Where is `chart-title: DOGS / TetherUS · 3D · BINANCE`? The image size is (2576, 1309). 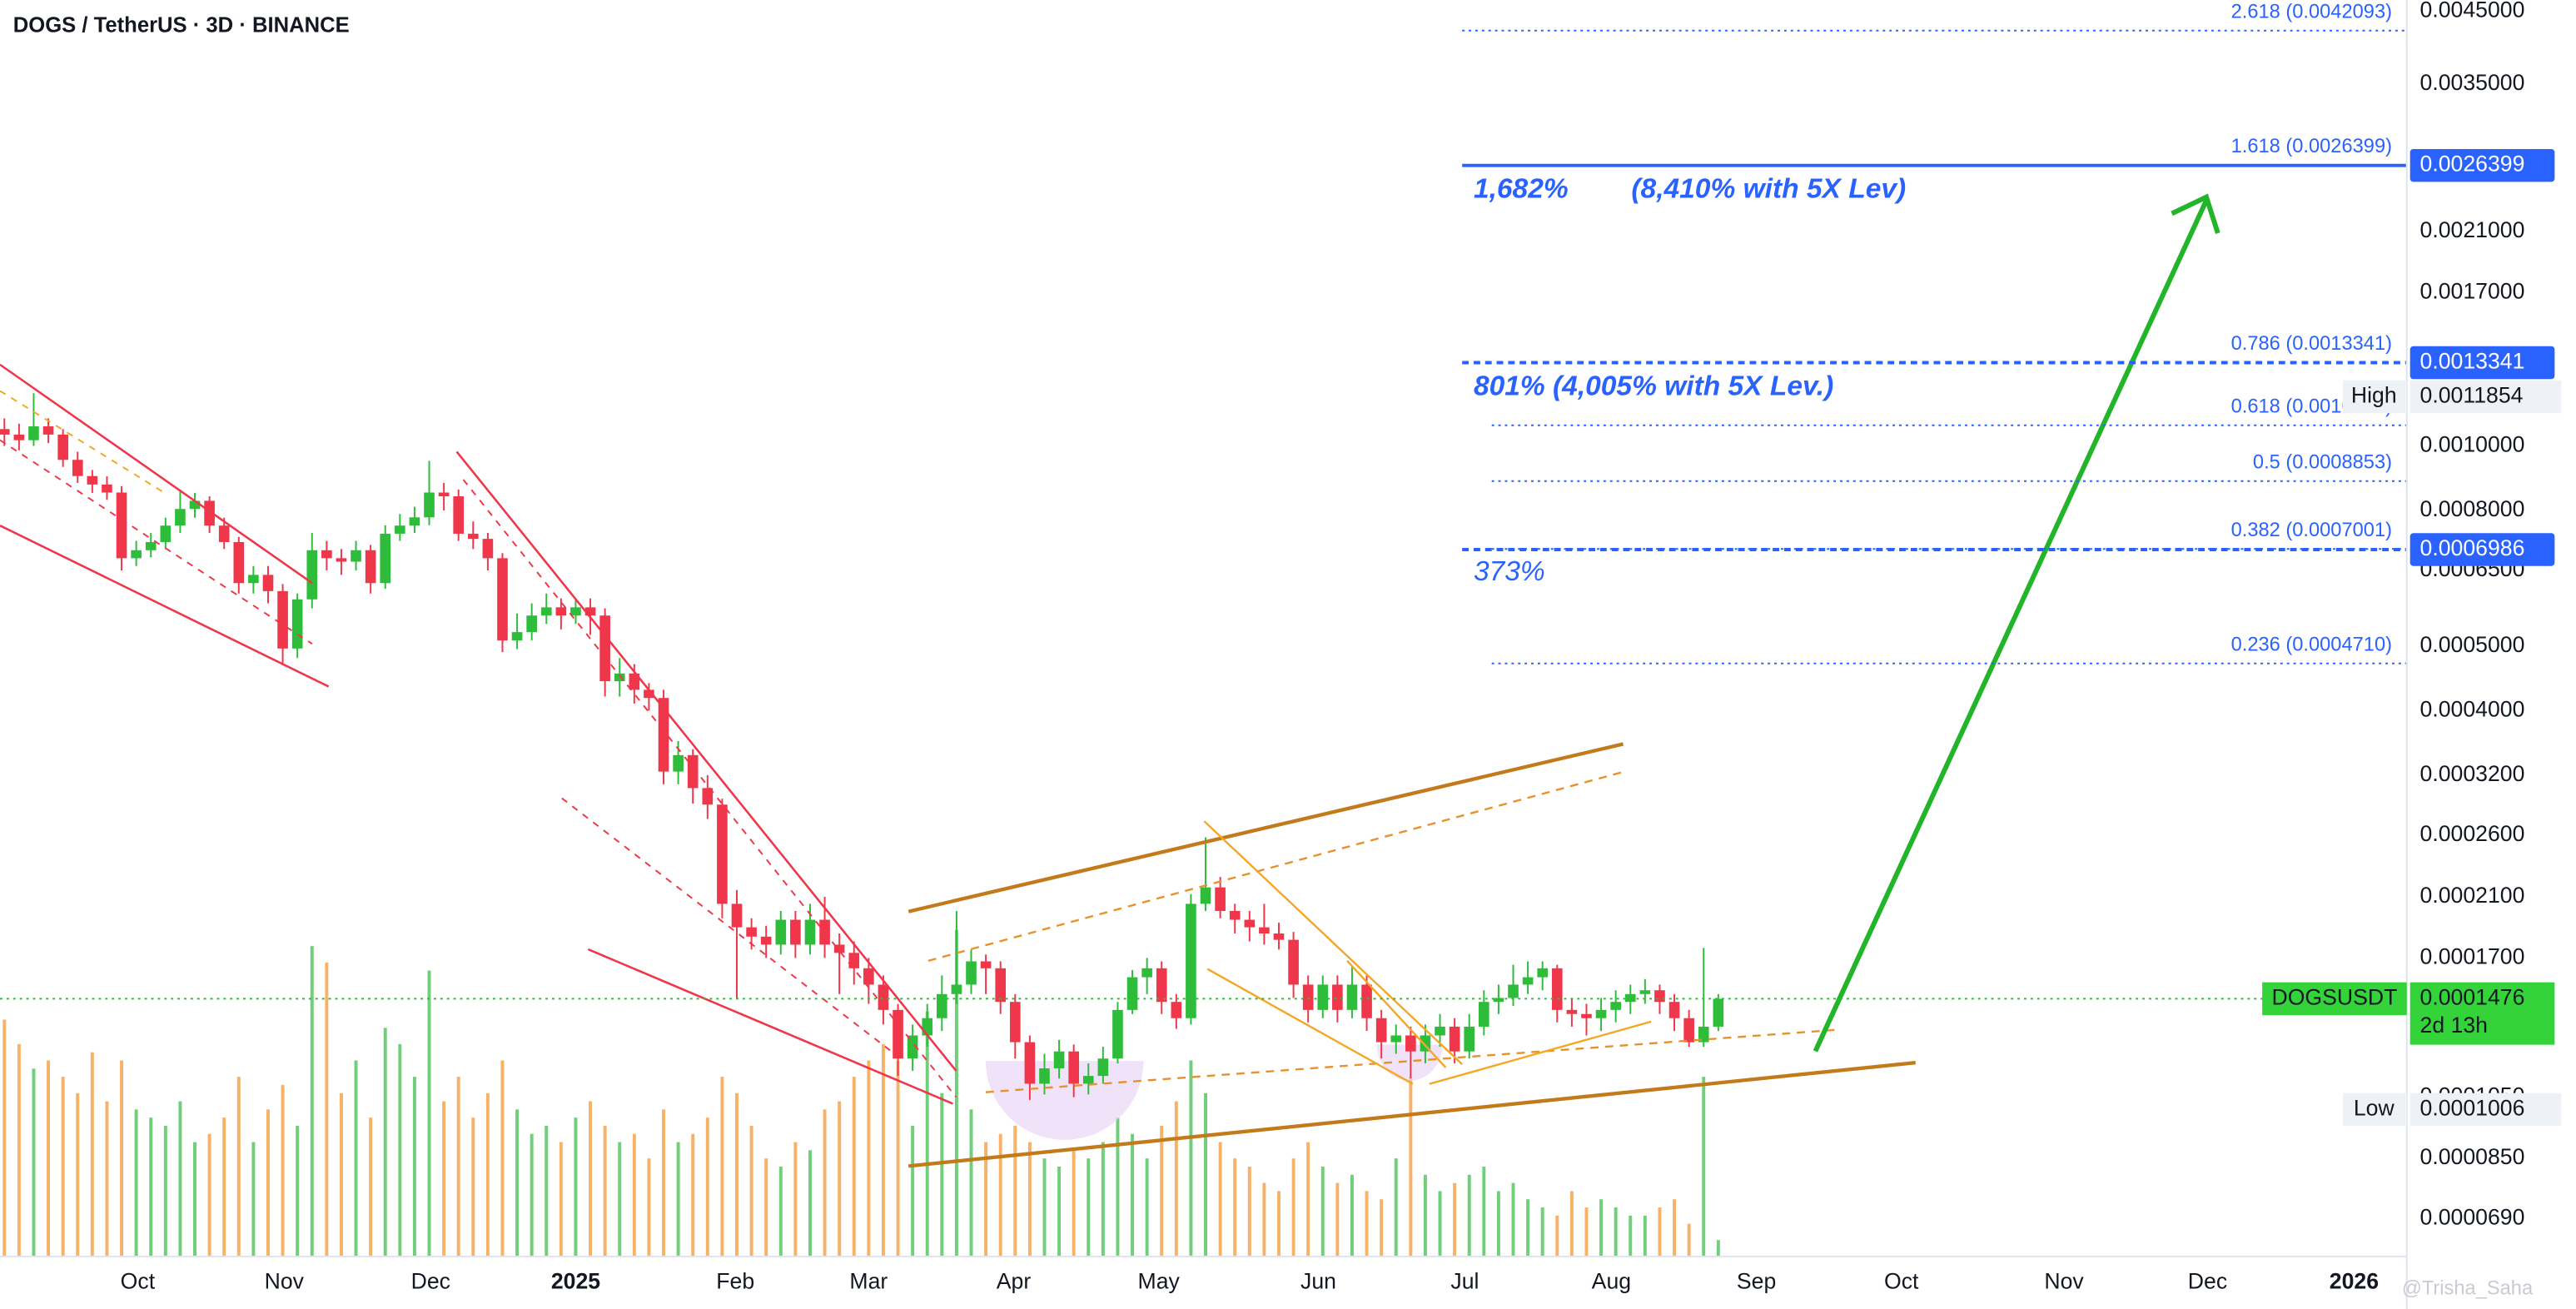
chart-title: DOGS / TetherUS · 3D · BINANCE is located at coordinates (181, 25).